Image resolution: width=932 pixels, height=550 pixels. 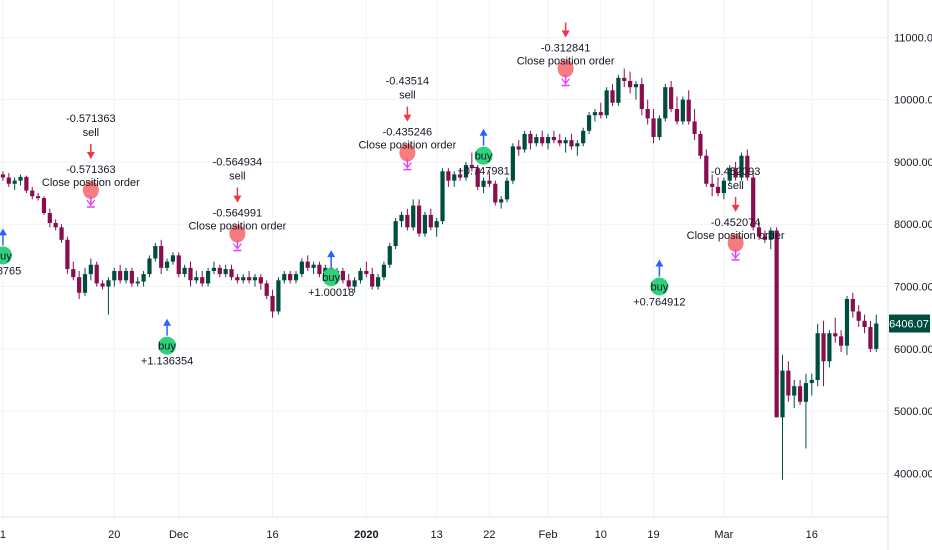 What do you see at coordinates (237, 177) in the screenshot?
I see `sell-label: sell` at bounding box center [237, 177].